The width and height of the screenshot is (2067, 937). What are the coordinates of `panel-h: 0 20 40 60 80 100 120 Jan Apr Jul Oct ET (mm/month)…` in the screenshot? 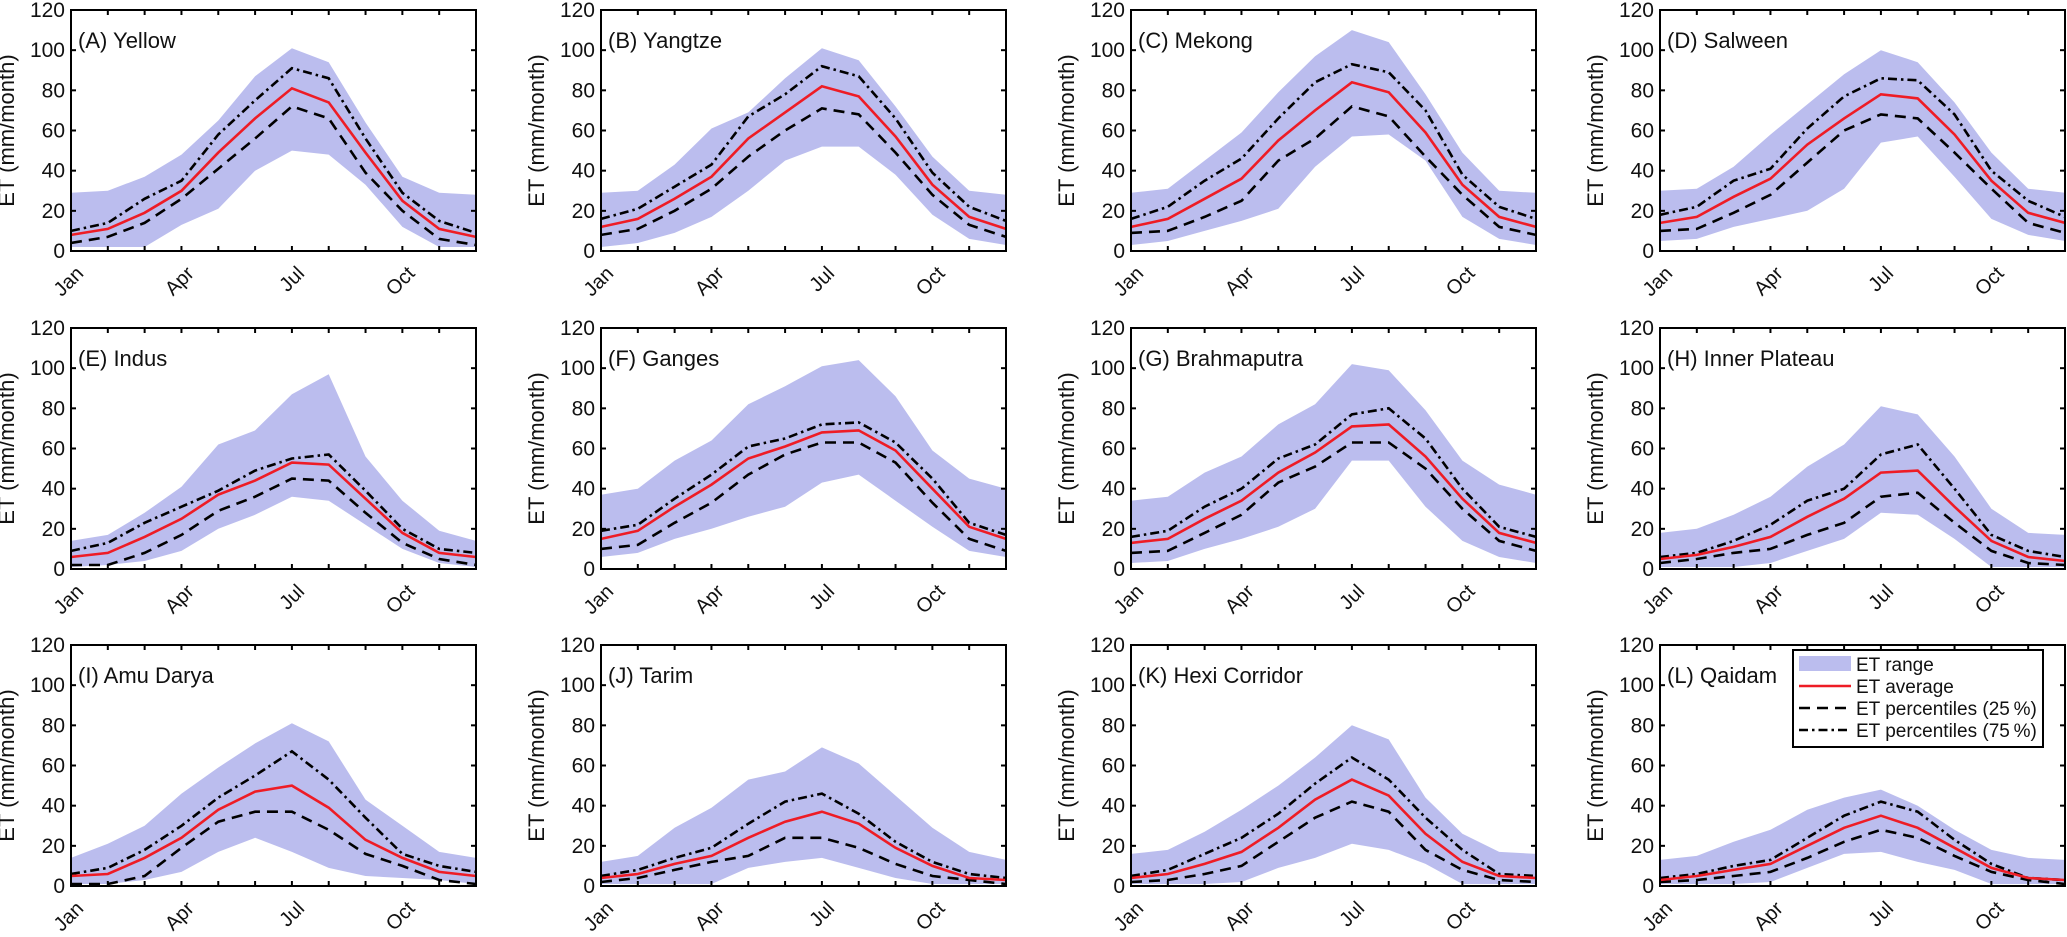 It's located at (1824, 468).